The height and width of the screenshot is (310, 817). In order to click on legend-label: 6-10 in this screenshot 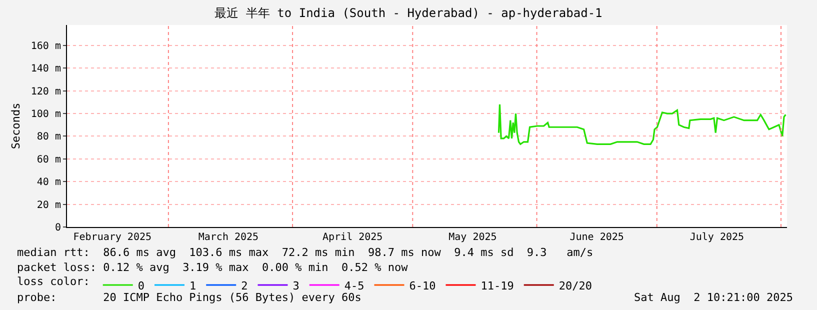, I will do `click(422, 285)`.